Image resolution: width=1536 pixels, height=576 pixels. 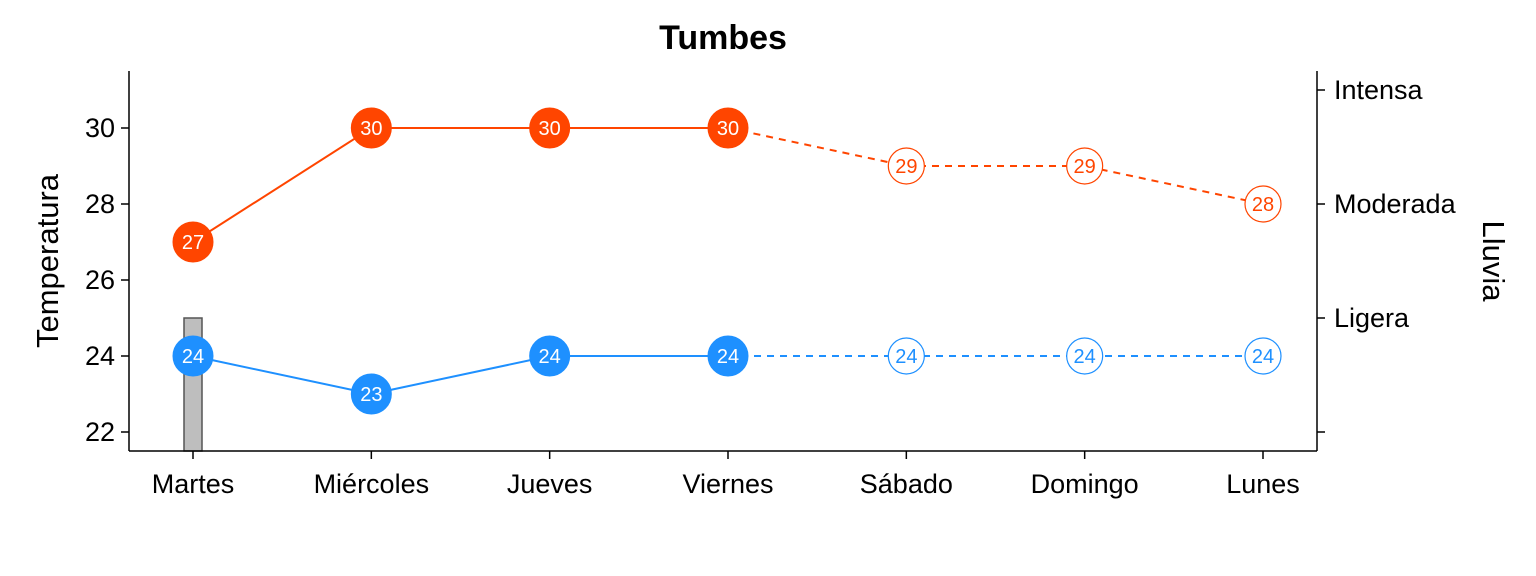 I want to click on data-label: 27, so click(x=193, y=243).